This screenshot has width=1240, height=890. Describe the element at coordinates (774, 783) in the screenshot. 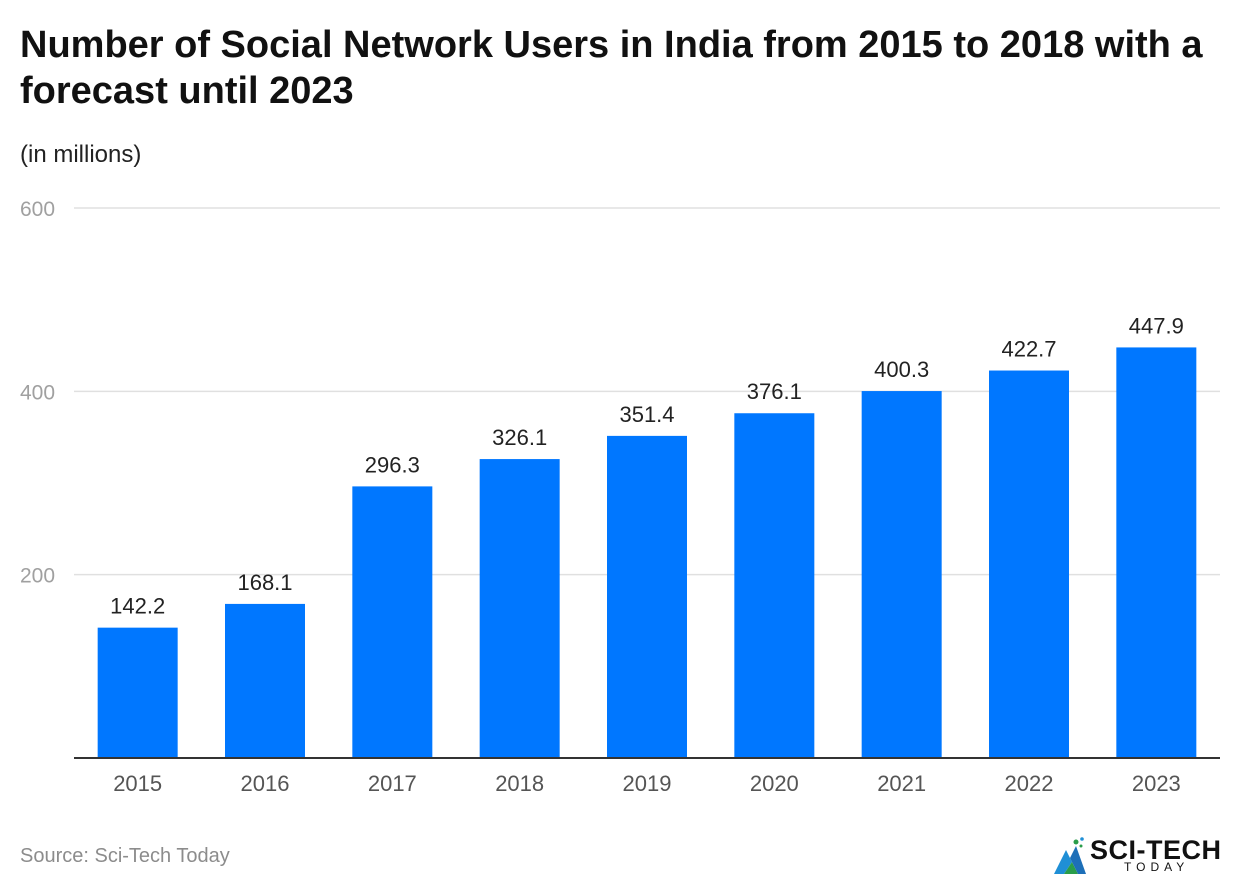

I see `x-tick-label-2020: 2020` at that location.